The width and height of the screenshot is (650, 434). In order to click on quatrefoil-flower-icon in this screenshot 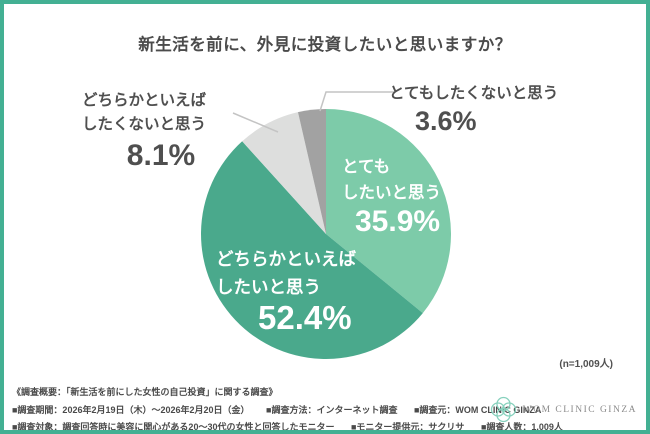, I will do `click(503, 409)`.